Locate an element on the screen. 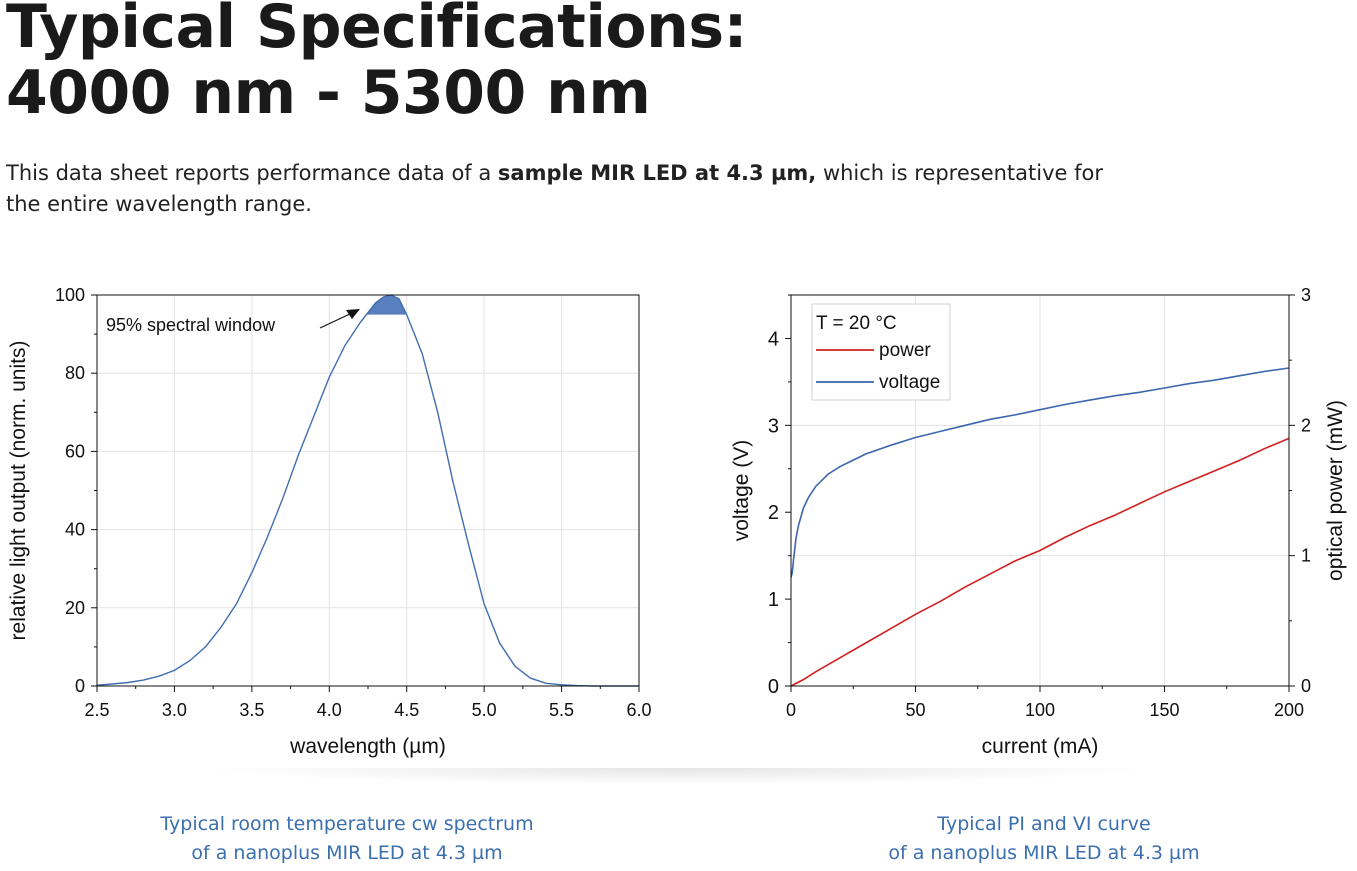 The image size is (1357, 871). y-tick-label: 3 is located at coordinates (773, 426).